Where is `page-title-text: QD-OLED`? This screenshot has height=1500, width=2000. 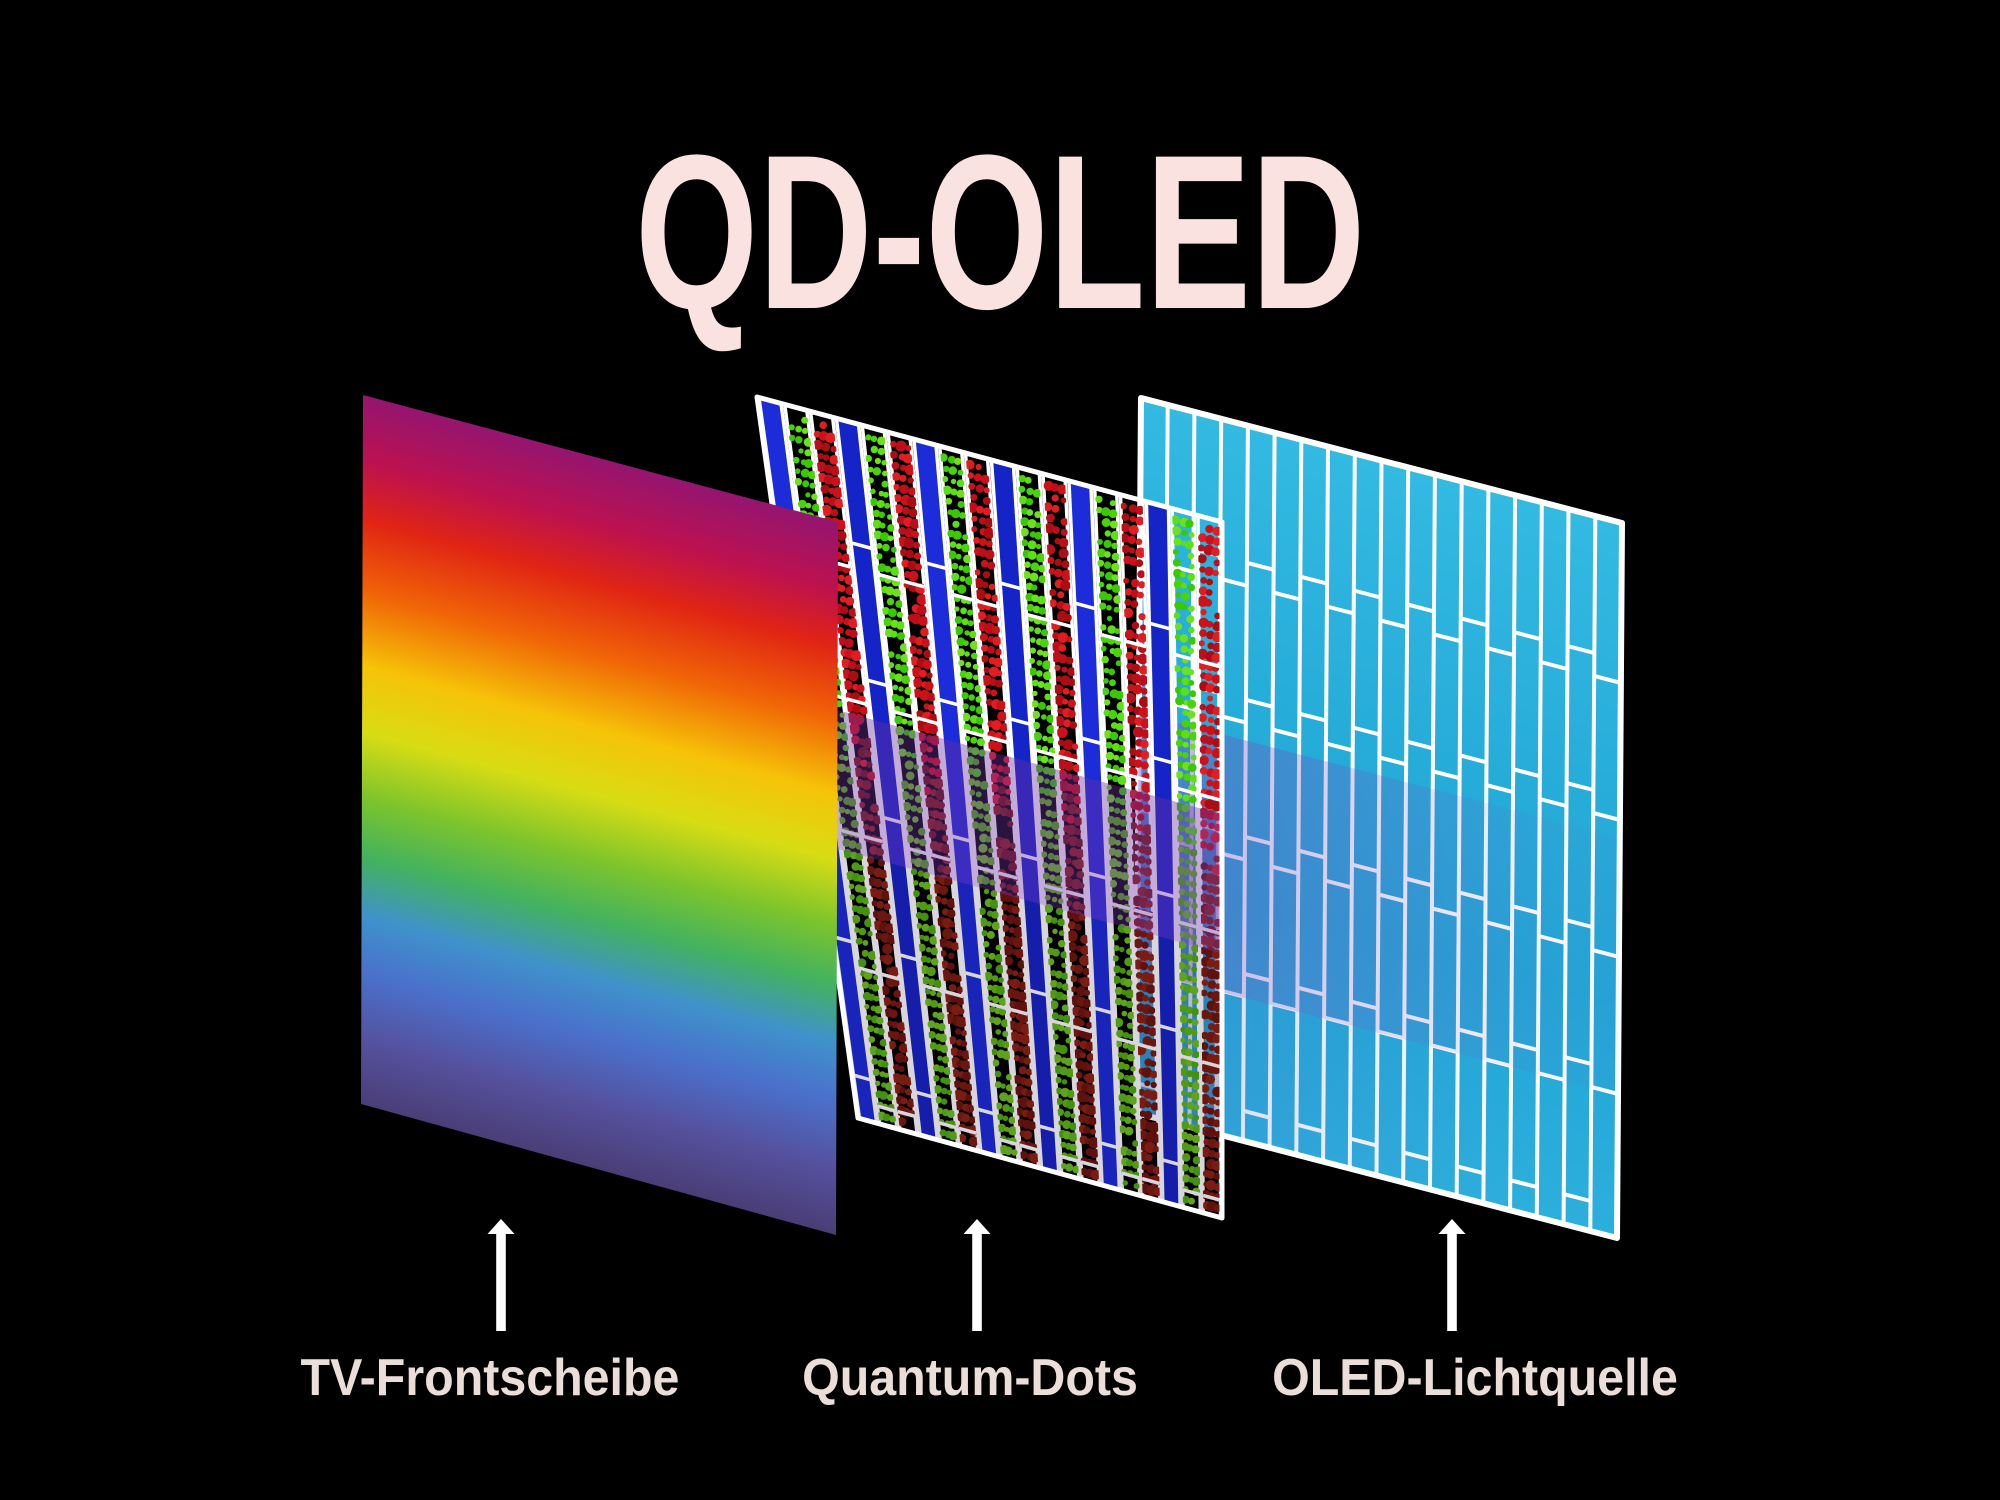
page-title-text: QD-OLED is located at coordinates (1000, 232).